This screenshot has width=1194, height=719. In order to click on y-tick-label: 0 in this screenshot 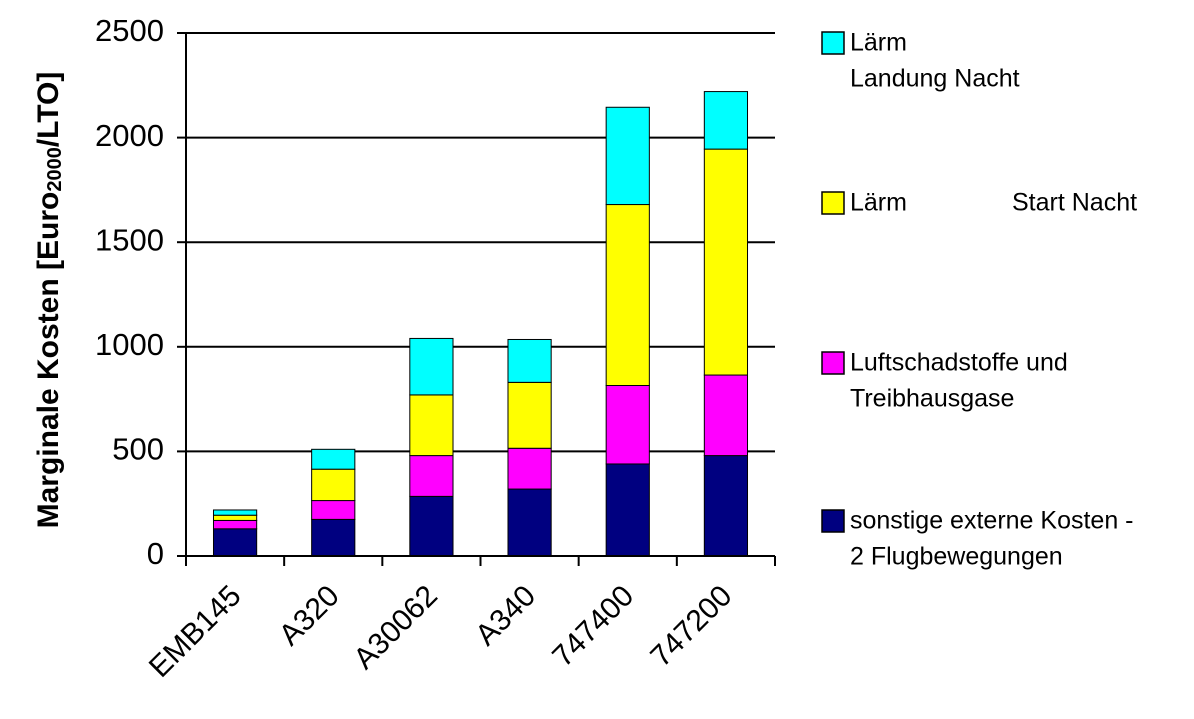, I will do `click(155, 553)`.